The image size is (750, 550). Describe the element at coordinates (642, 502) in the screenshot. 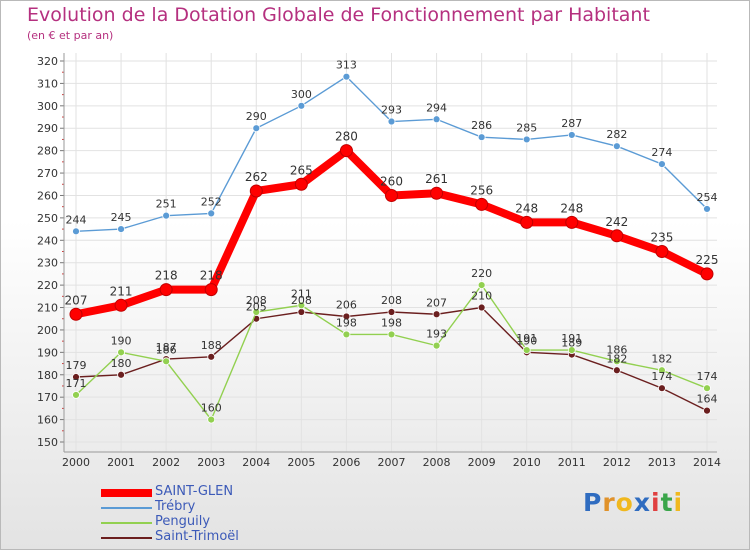

I see `logo-letter: x` at that location.